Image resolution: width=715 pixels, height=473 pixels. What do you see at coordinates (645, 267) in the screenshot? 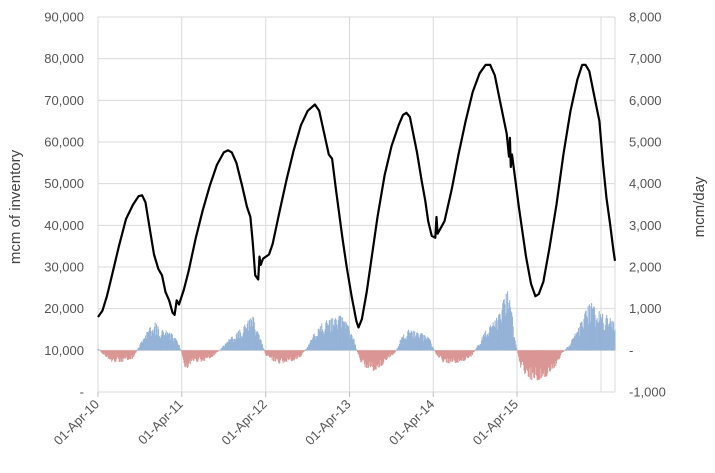
I see `right-tick-label: 2,000` at bounding box center [645, 267].